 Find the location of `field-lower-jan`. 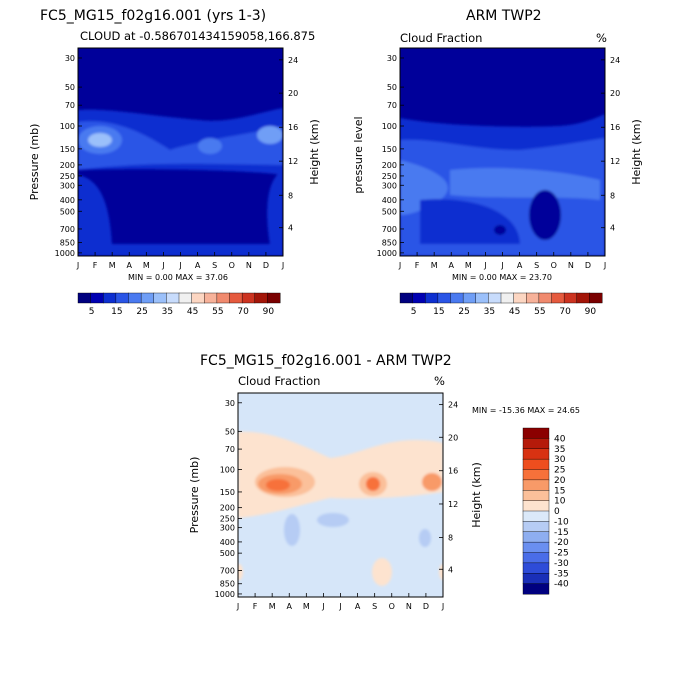

field-lower-jan is located at coordinates (95, 210).